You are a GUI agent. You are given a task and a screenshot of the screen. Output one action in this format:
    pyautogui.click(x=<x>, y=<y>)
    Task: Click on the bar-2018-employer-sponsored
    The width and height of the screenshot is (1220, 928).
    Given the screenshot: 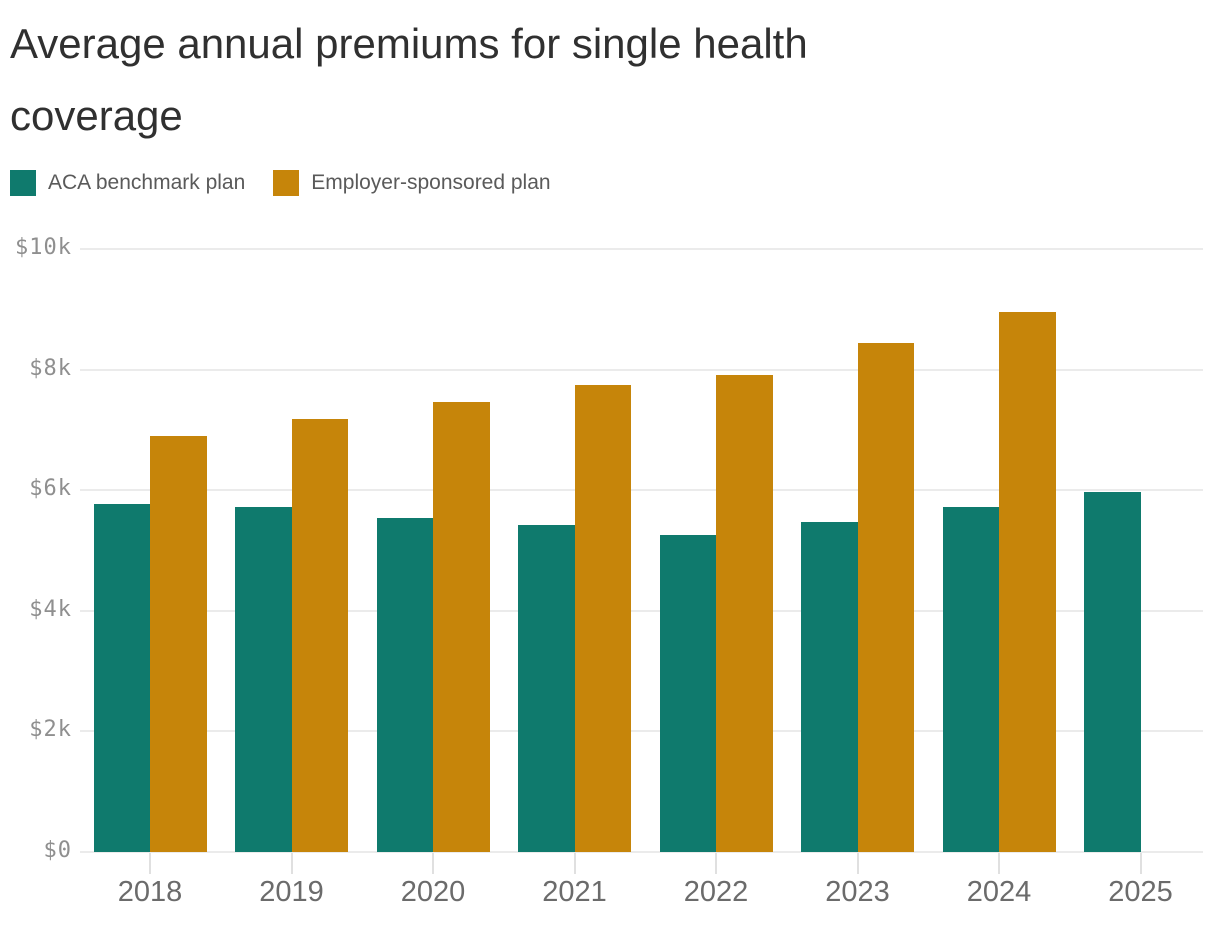 What is the action you would take?
    pyautogui.click(x=178, y=644)
    